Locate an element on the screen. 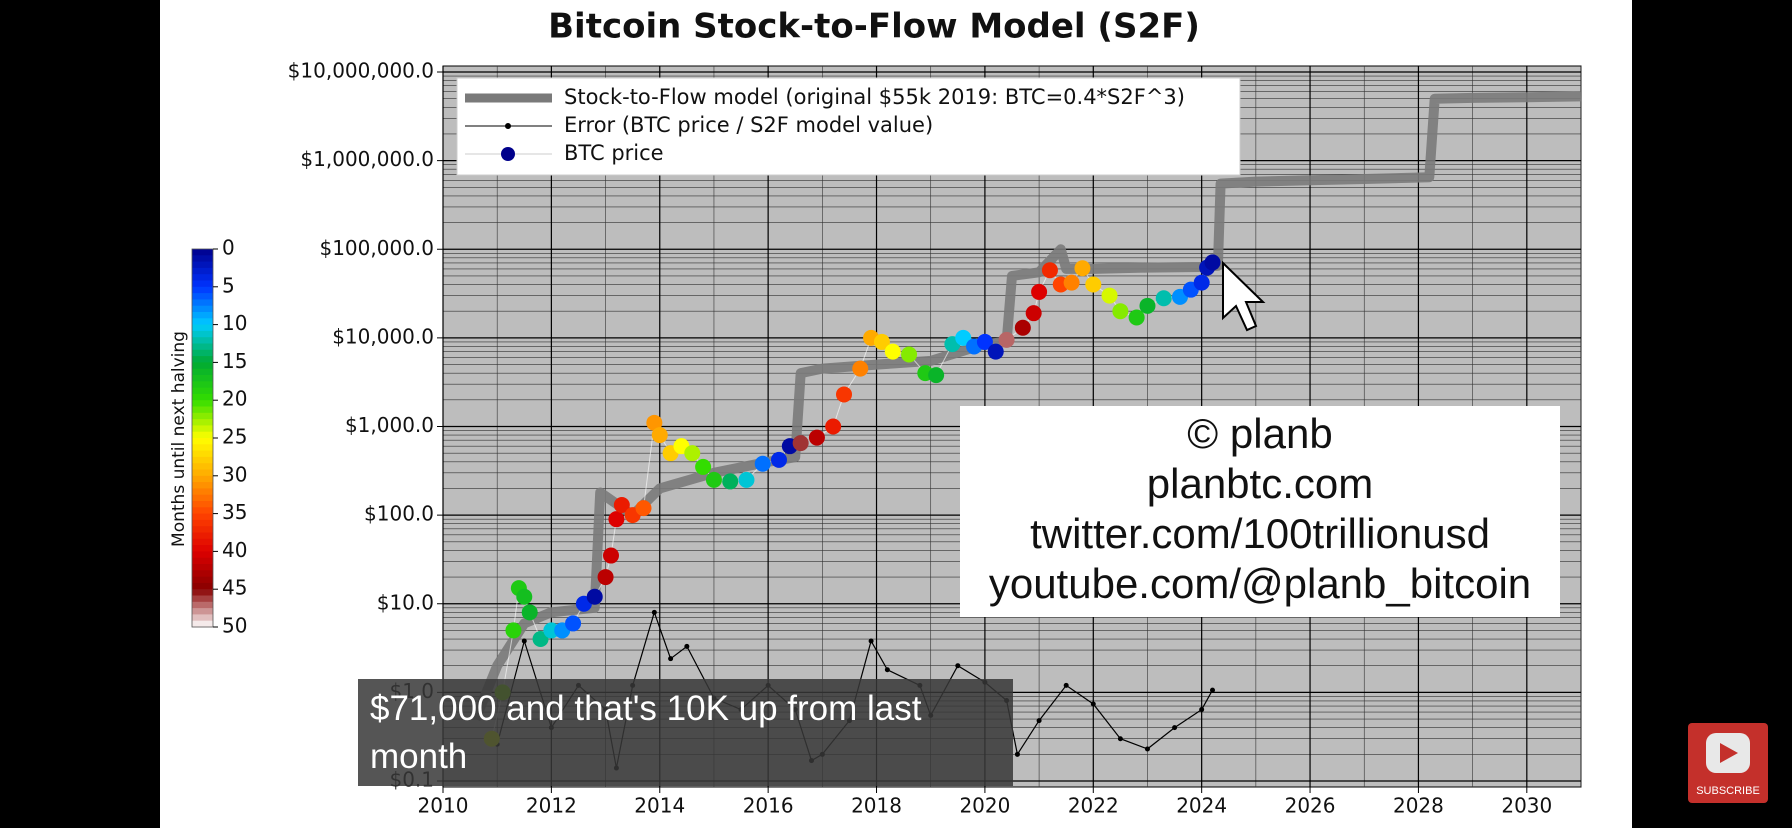 The image size is (1792, 828). mouse-cursor is located at coordinates (1244, 296).